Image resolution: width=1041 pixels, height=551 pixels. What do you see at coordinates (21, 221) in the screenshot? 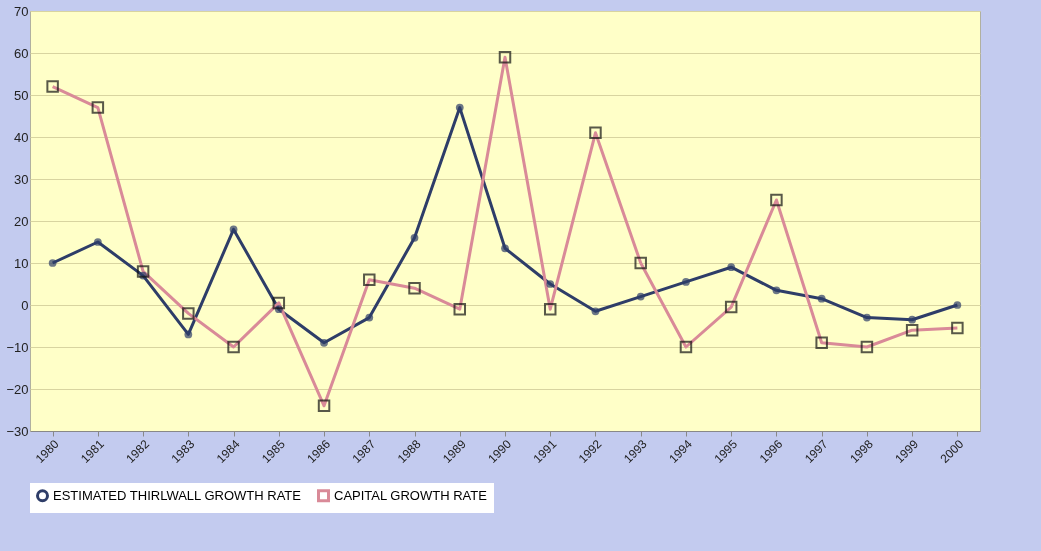
I see `y-tick-label: 20` at bounding box center [21, 221].